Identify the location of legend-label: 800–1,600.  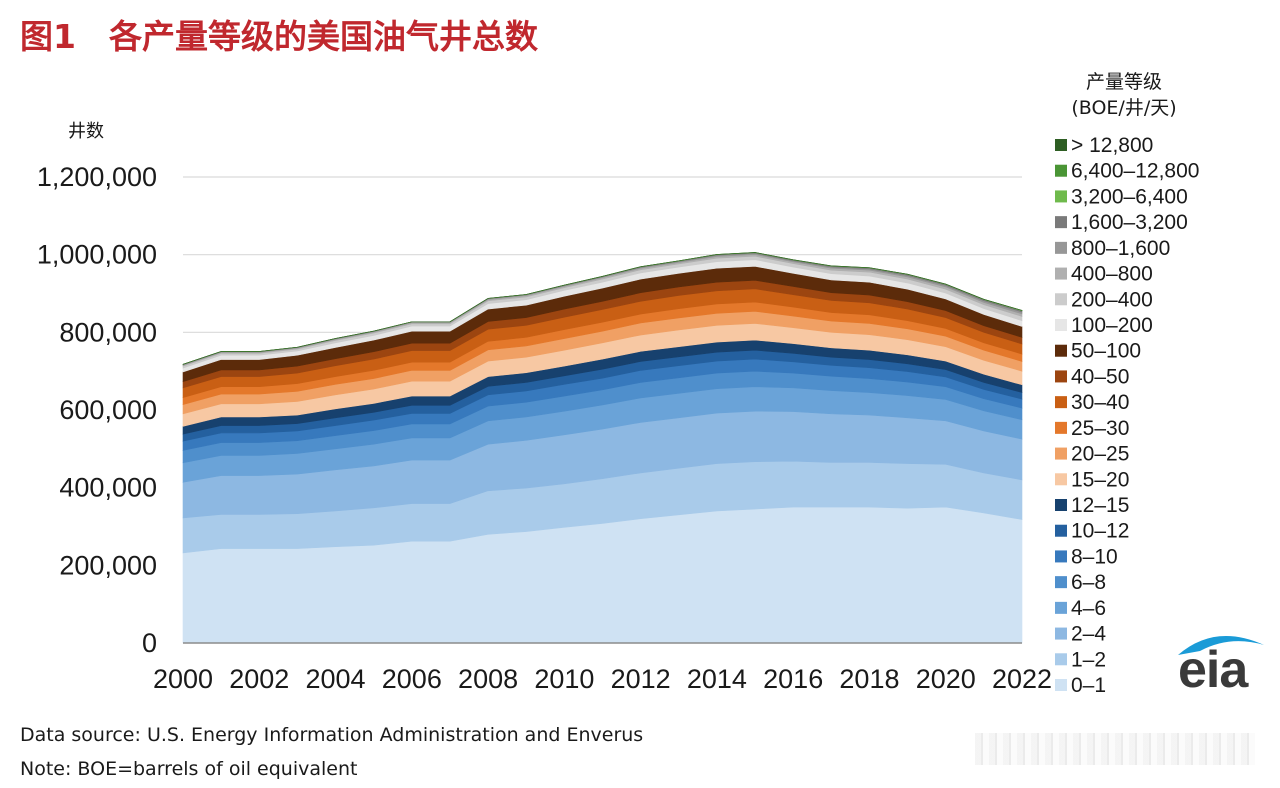
(1120, 248).